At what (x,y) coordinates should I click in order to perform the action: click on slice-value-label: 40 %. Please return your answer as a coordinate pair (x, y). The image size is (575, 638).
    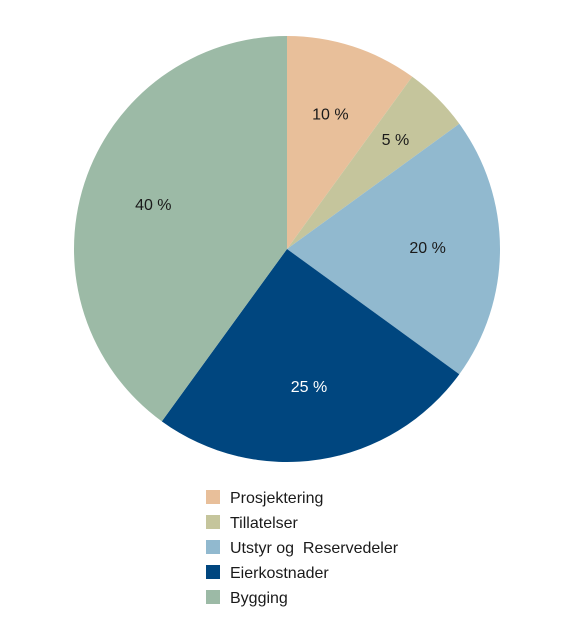
    Looking at the image, I should click on (153, 205).